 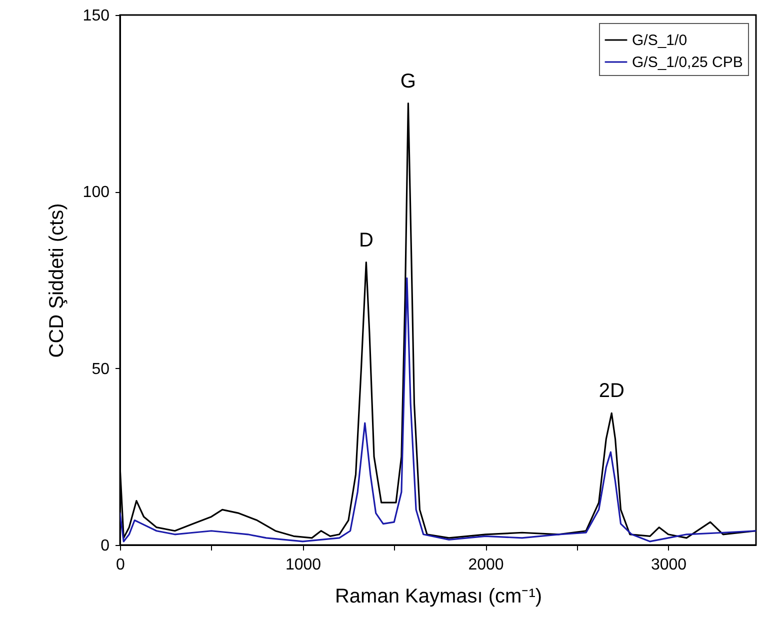 I want to click on x-tick-label: 1000, so click(x=303, y=565).